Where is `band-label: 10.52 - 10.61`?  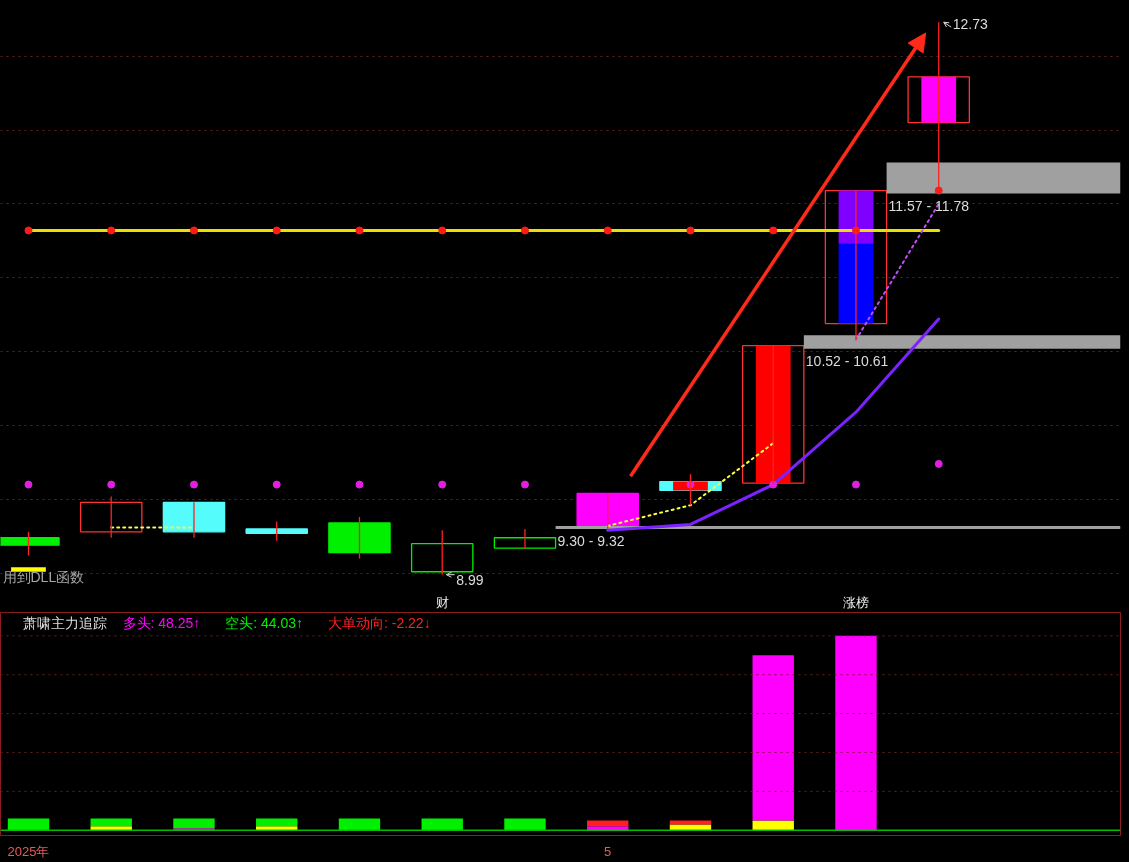 band-label: 10.52 - 10.61 is located at coordinates (847, 360).